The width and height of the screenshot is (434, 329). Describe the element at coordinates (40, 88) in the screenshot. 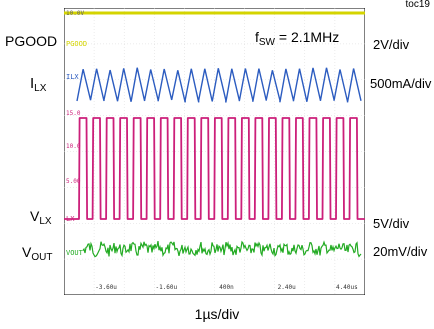

I see `ilx-label-sub: LX` at that location.